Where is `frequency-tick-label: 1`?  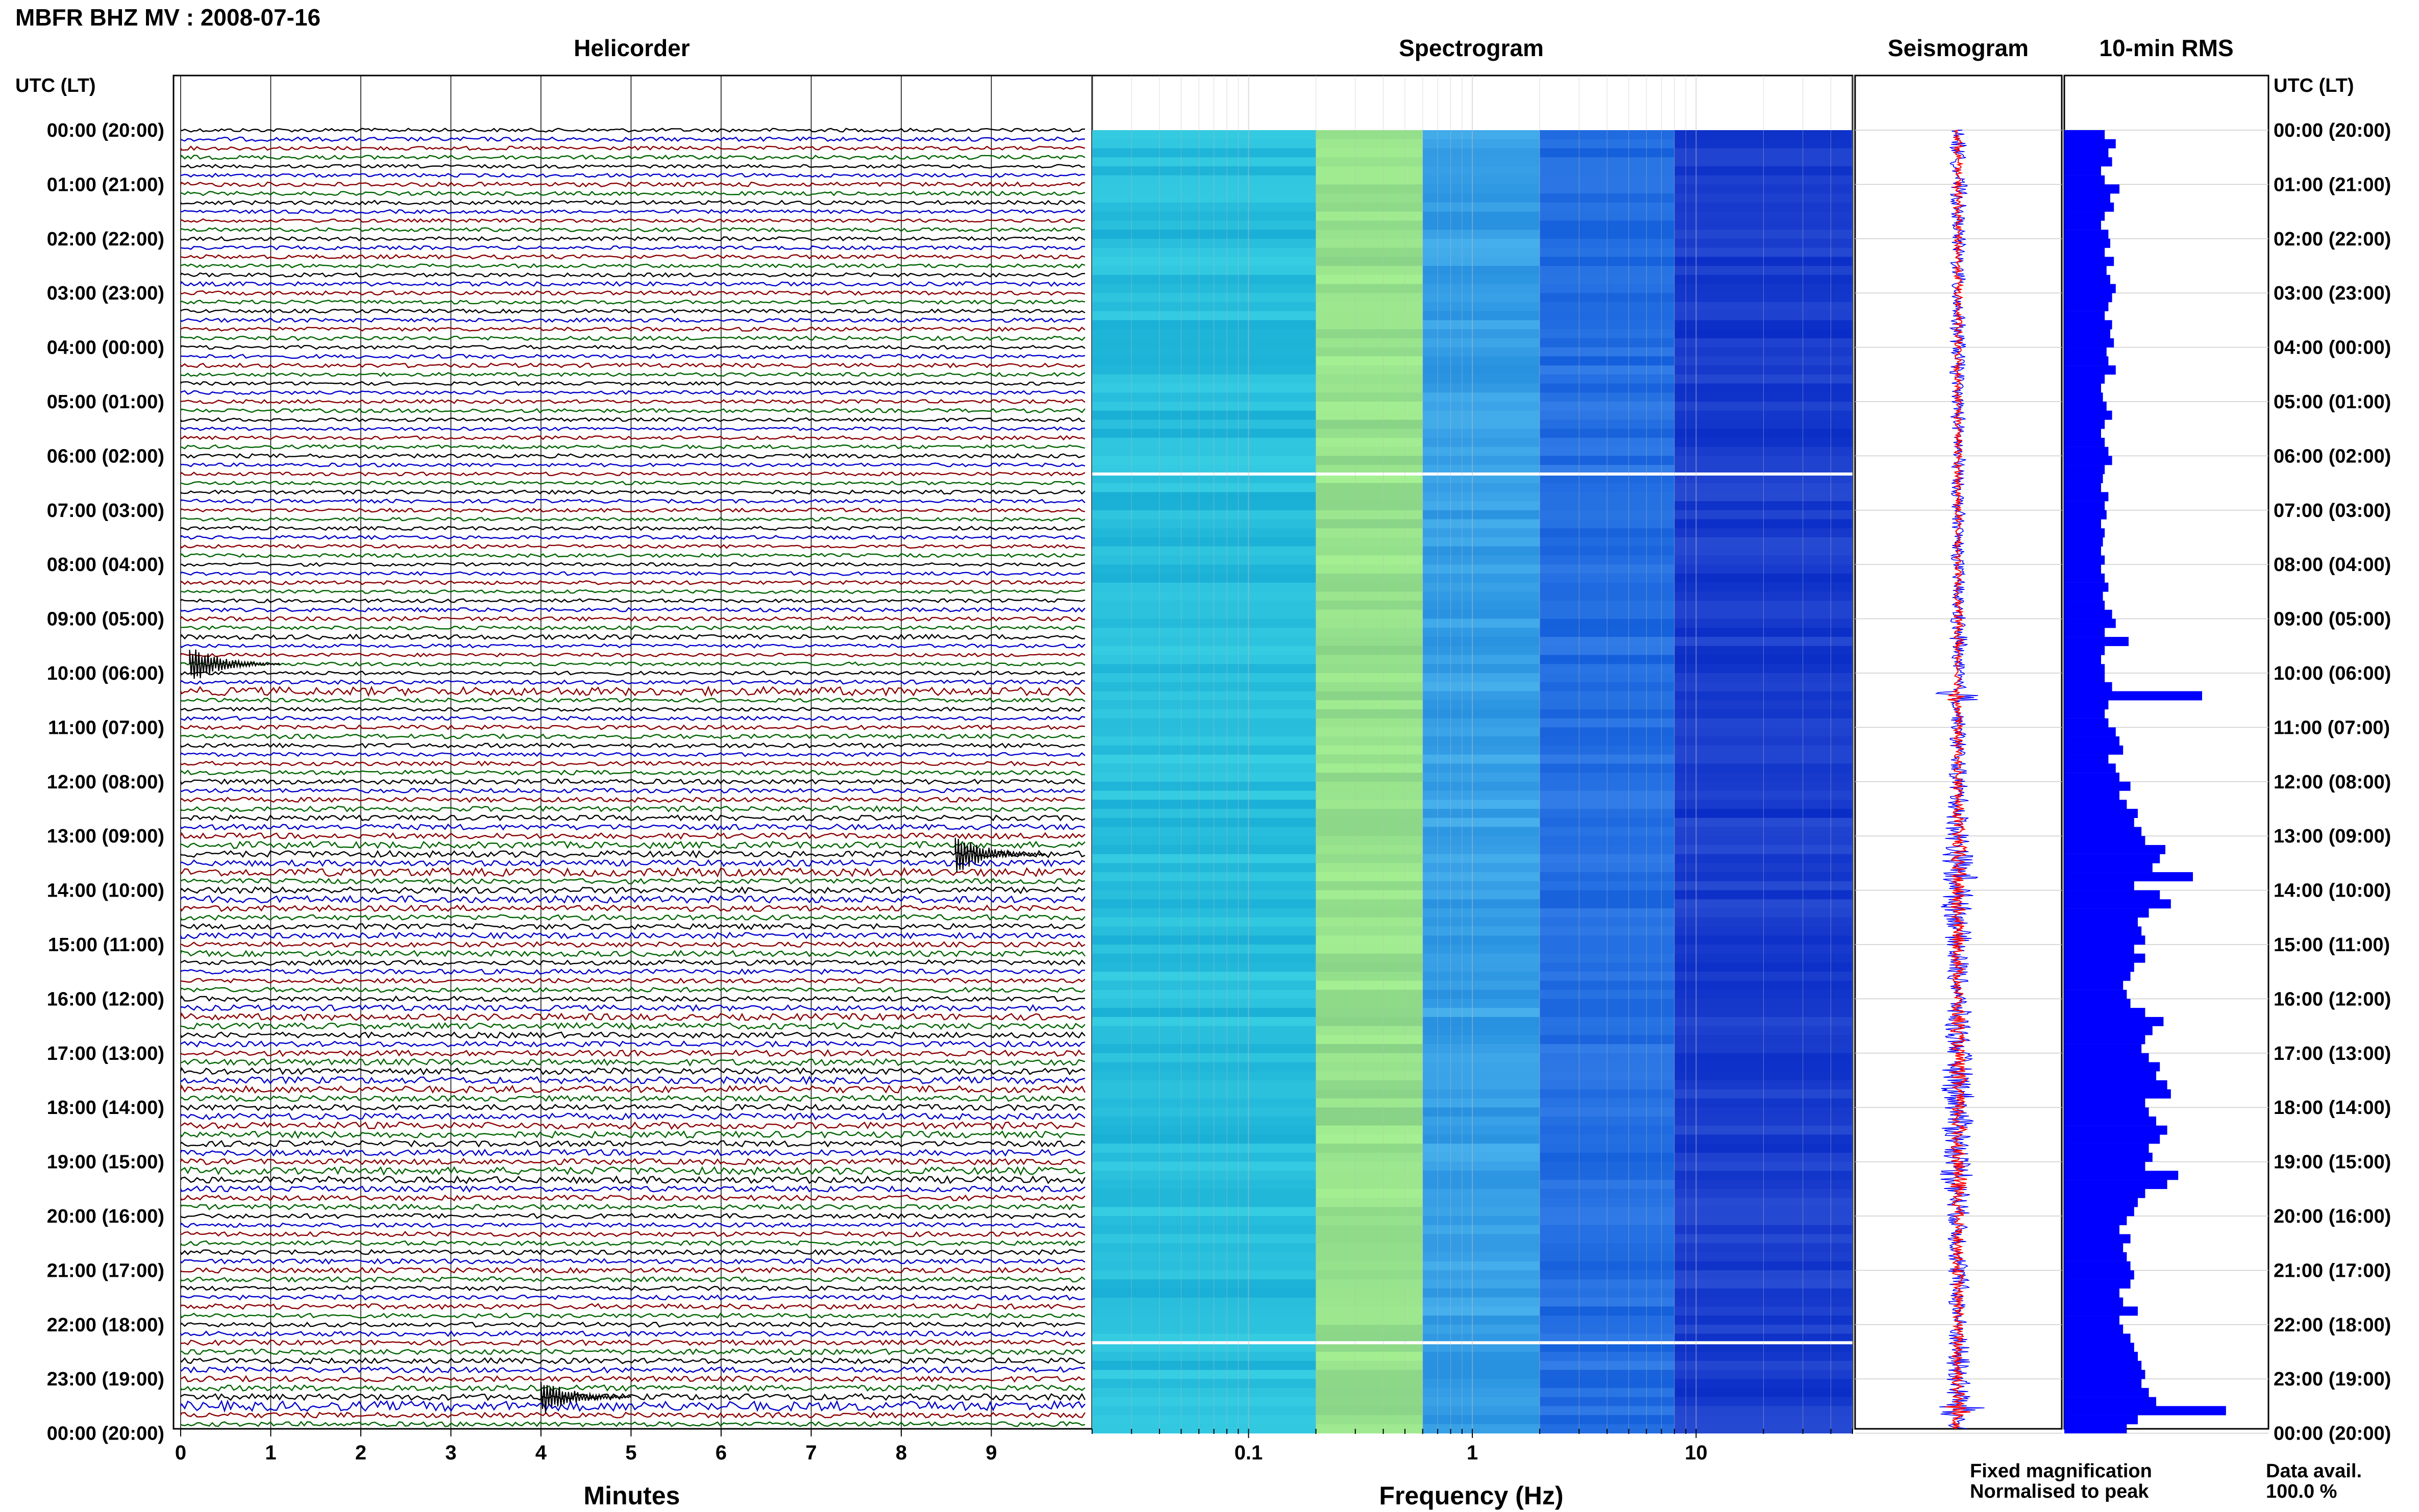
frequency-tick-label: 1 is located at coordinates (1472, 1453).